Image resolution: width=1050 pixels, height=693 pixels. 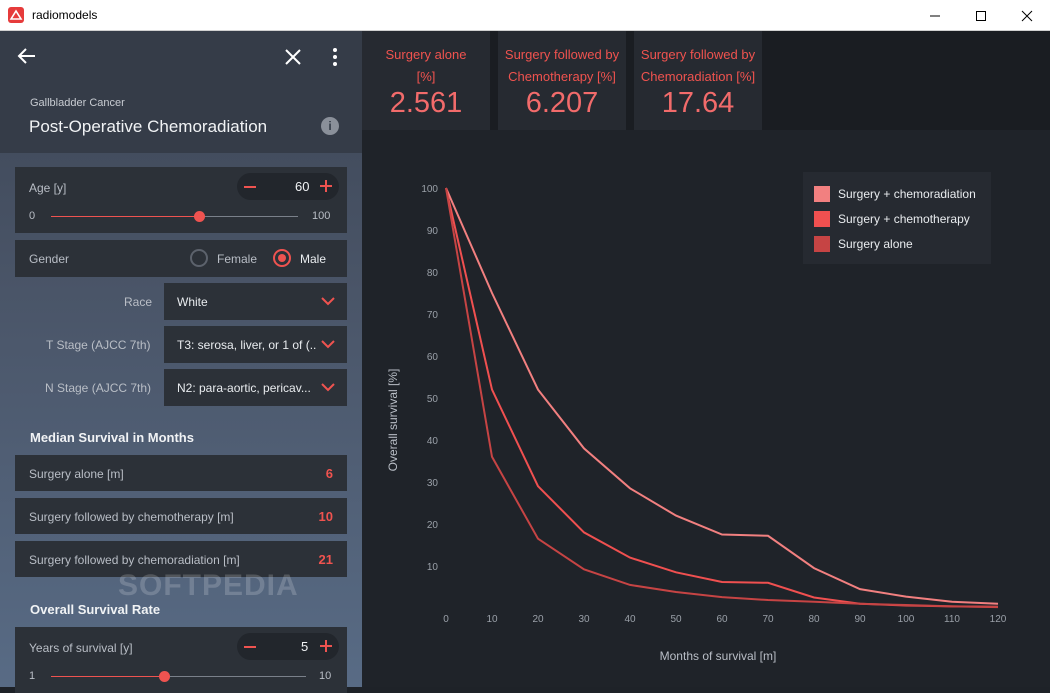 I want to click on minimize-button, so click(x=935, y=15).